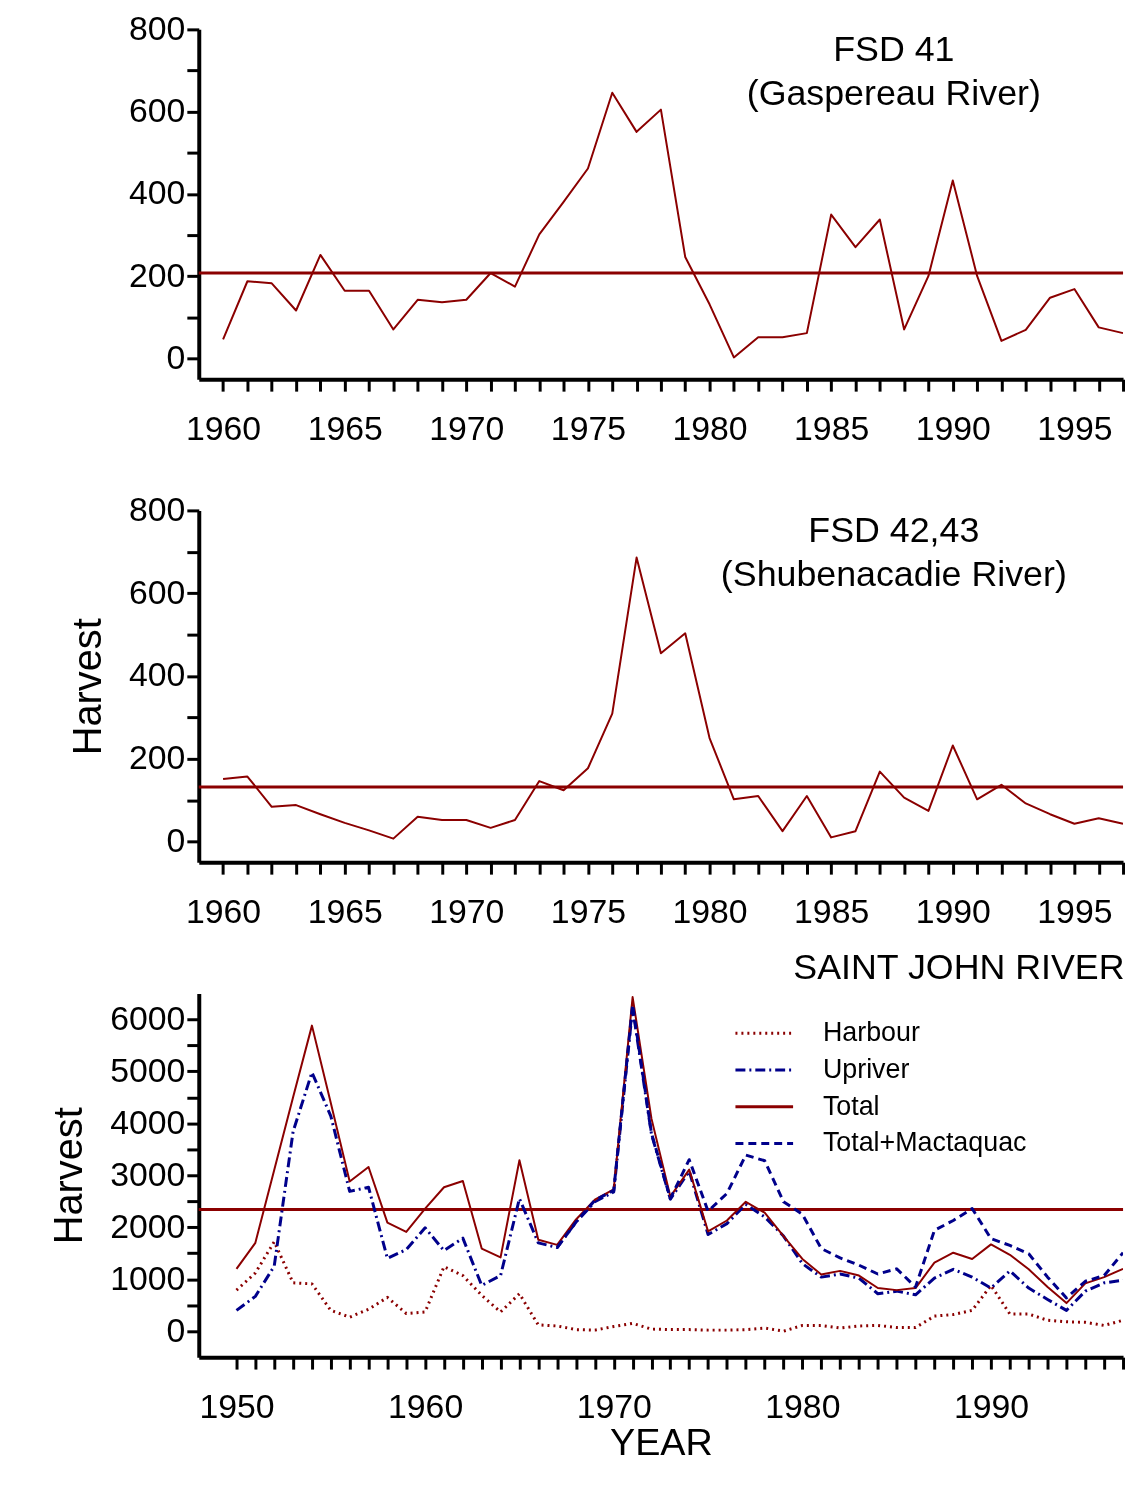  I want to click on chart-title: SAINT JOHN RIVER, so click(959, 967).